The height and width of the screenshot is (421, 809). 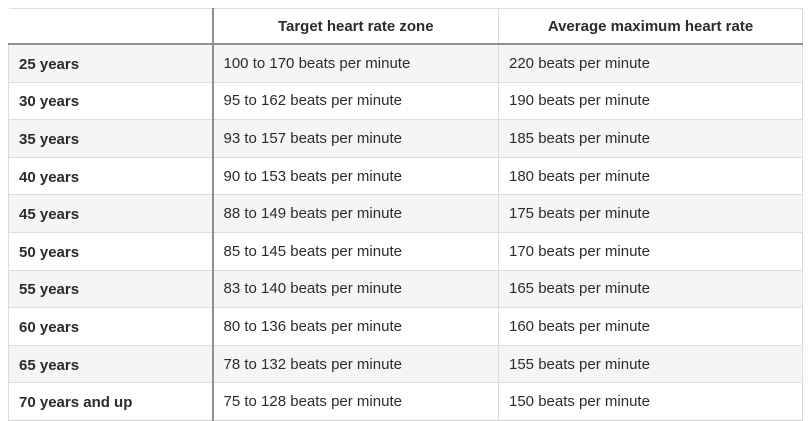 I want to click on max-cell: 170 beats per minute, so click(x=650, y=251).